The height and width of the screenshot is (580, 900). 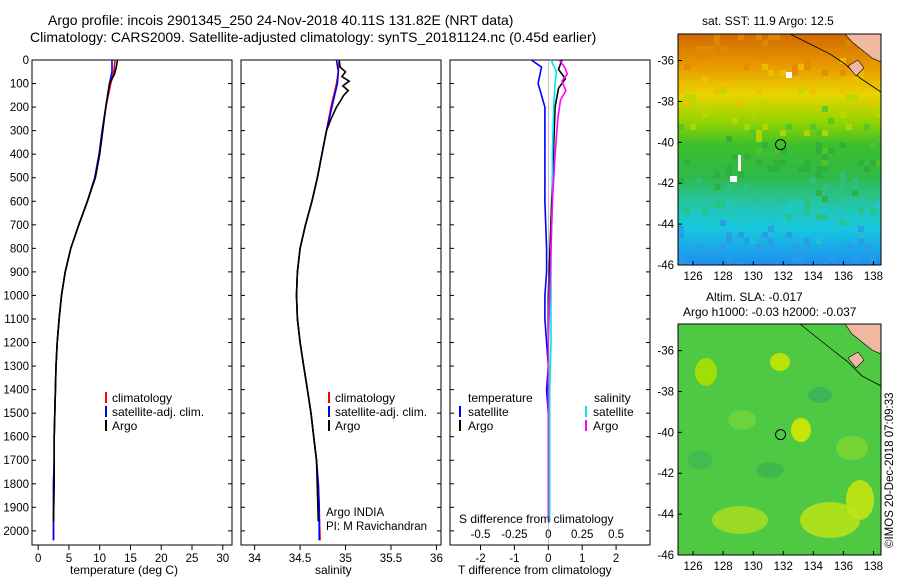 I want to click on sst-island, so click(x=856, y=68).